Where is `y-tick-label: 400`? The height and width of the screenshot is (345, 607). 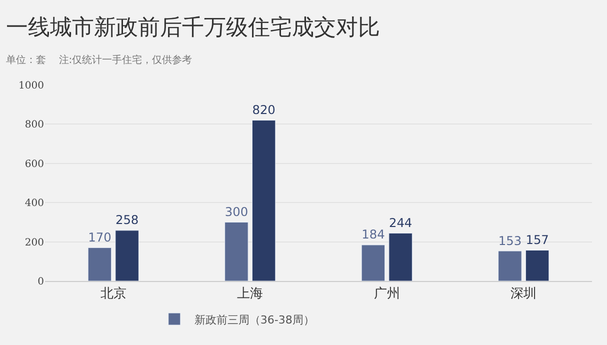 y-tick-label: 400 is located at coordinates (34, 204).